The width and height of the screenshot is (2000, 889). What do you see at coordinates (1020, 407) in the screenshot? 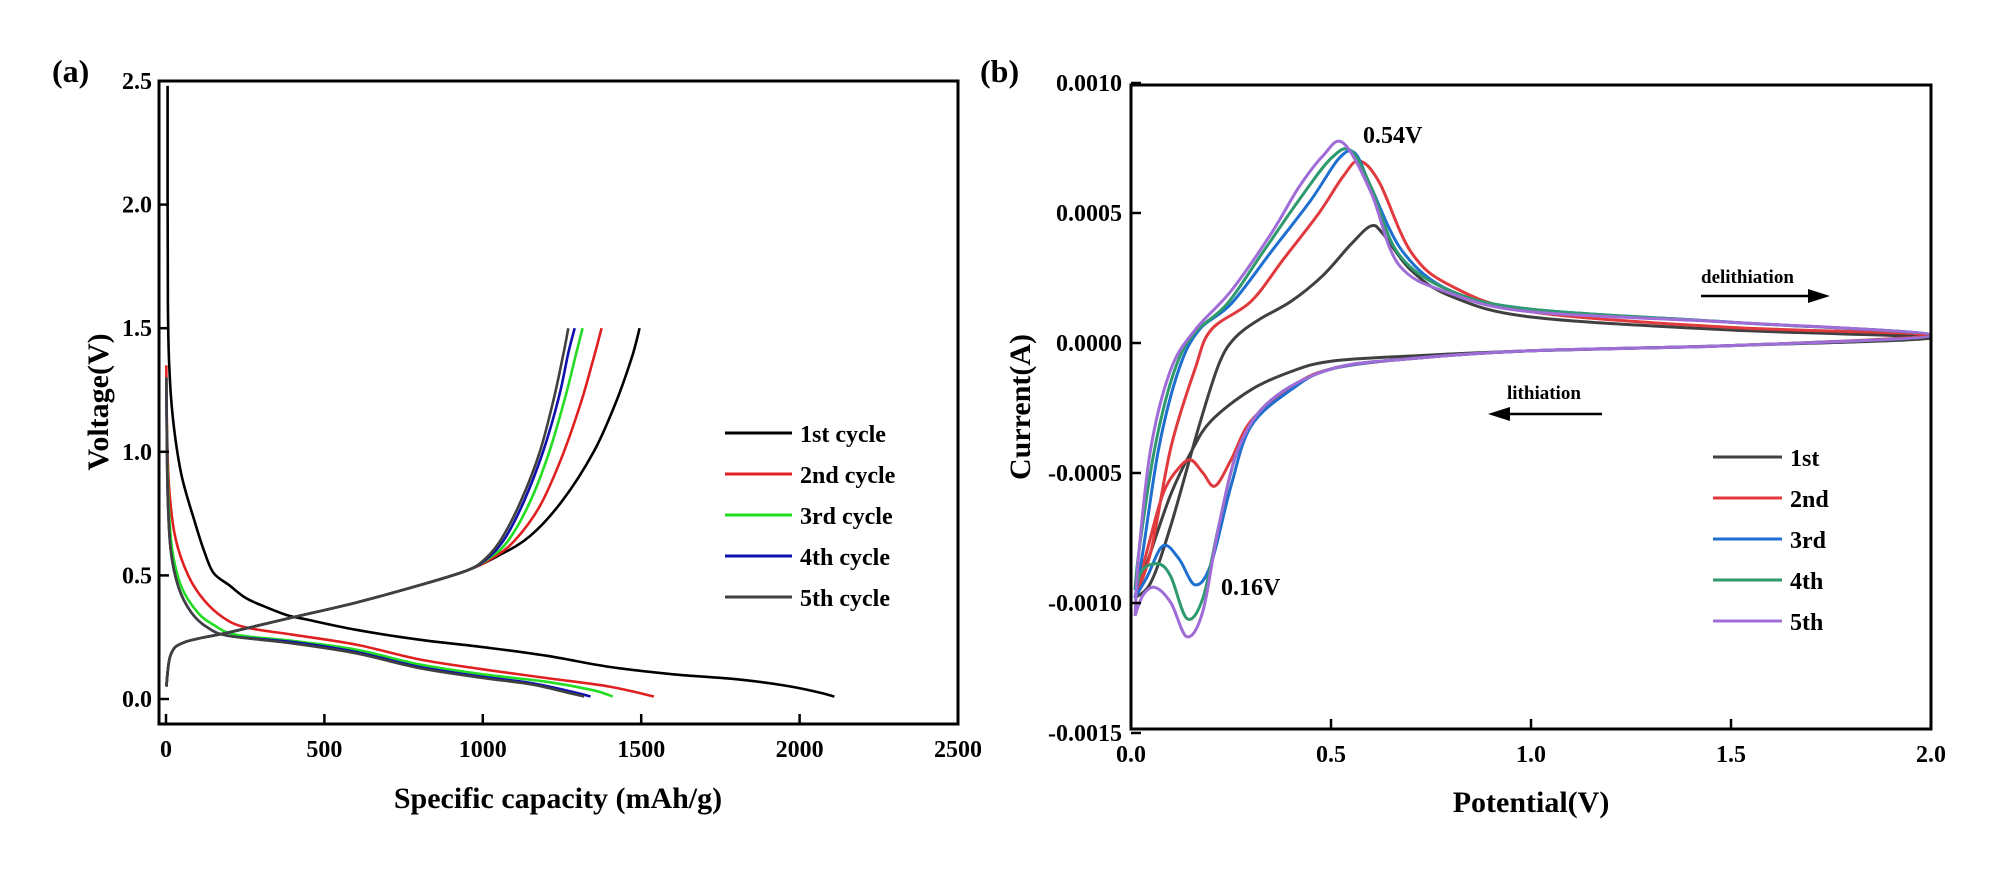
I see `panel-b-ylabel: Current(A)` at bounding box center [1020, 407].